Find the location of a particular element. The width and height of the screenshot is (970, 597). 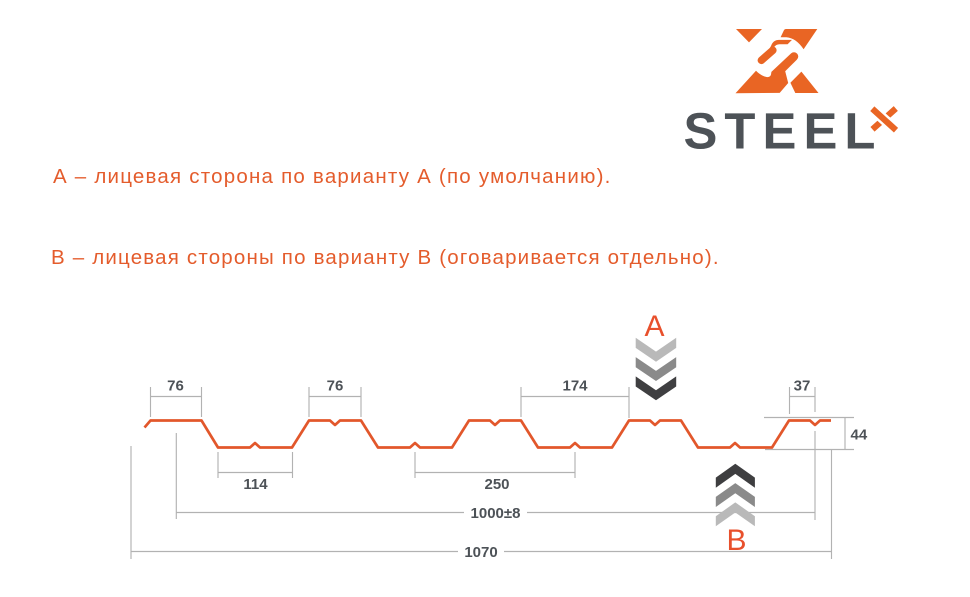

svg-text: 1000±8 is located at coordinates (496, 513).